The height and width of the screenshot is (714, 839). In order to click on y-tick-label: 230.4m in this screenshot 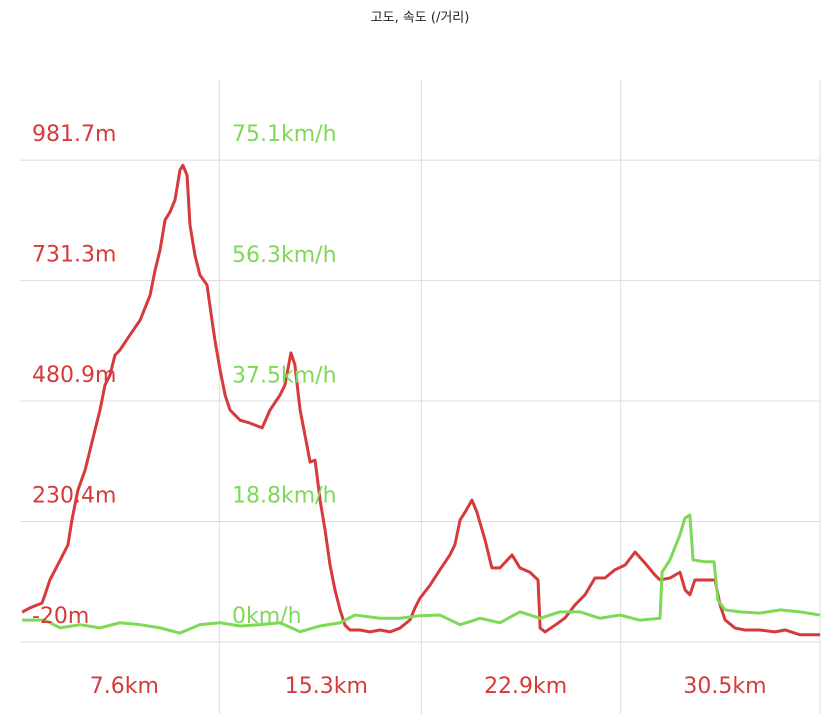, I will do `click(74, 496)`.